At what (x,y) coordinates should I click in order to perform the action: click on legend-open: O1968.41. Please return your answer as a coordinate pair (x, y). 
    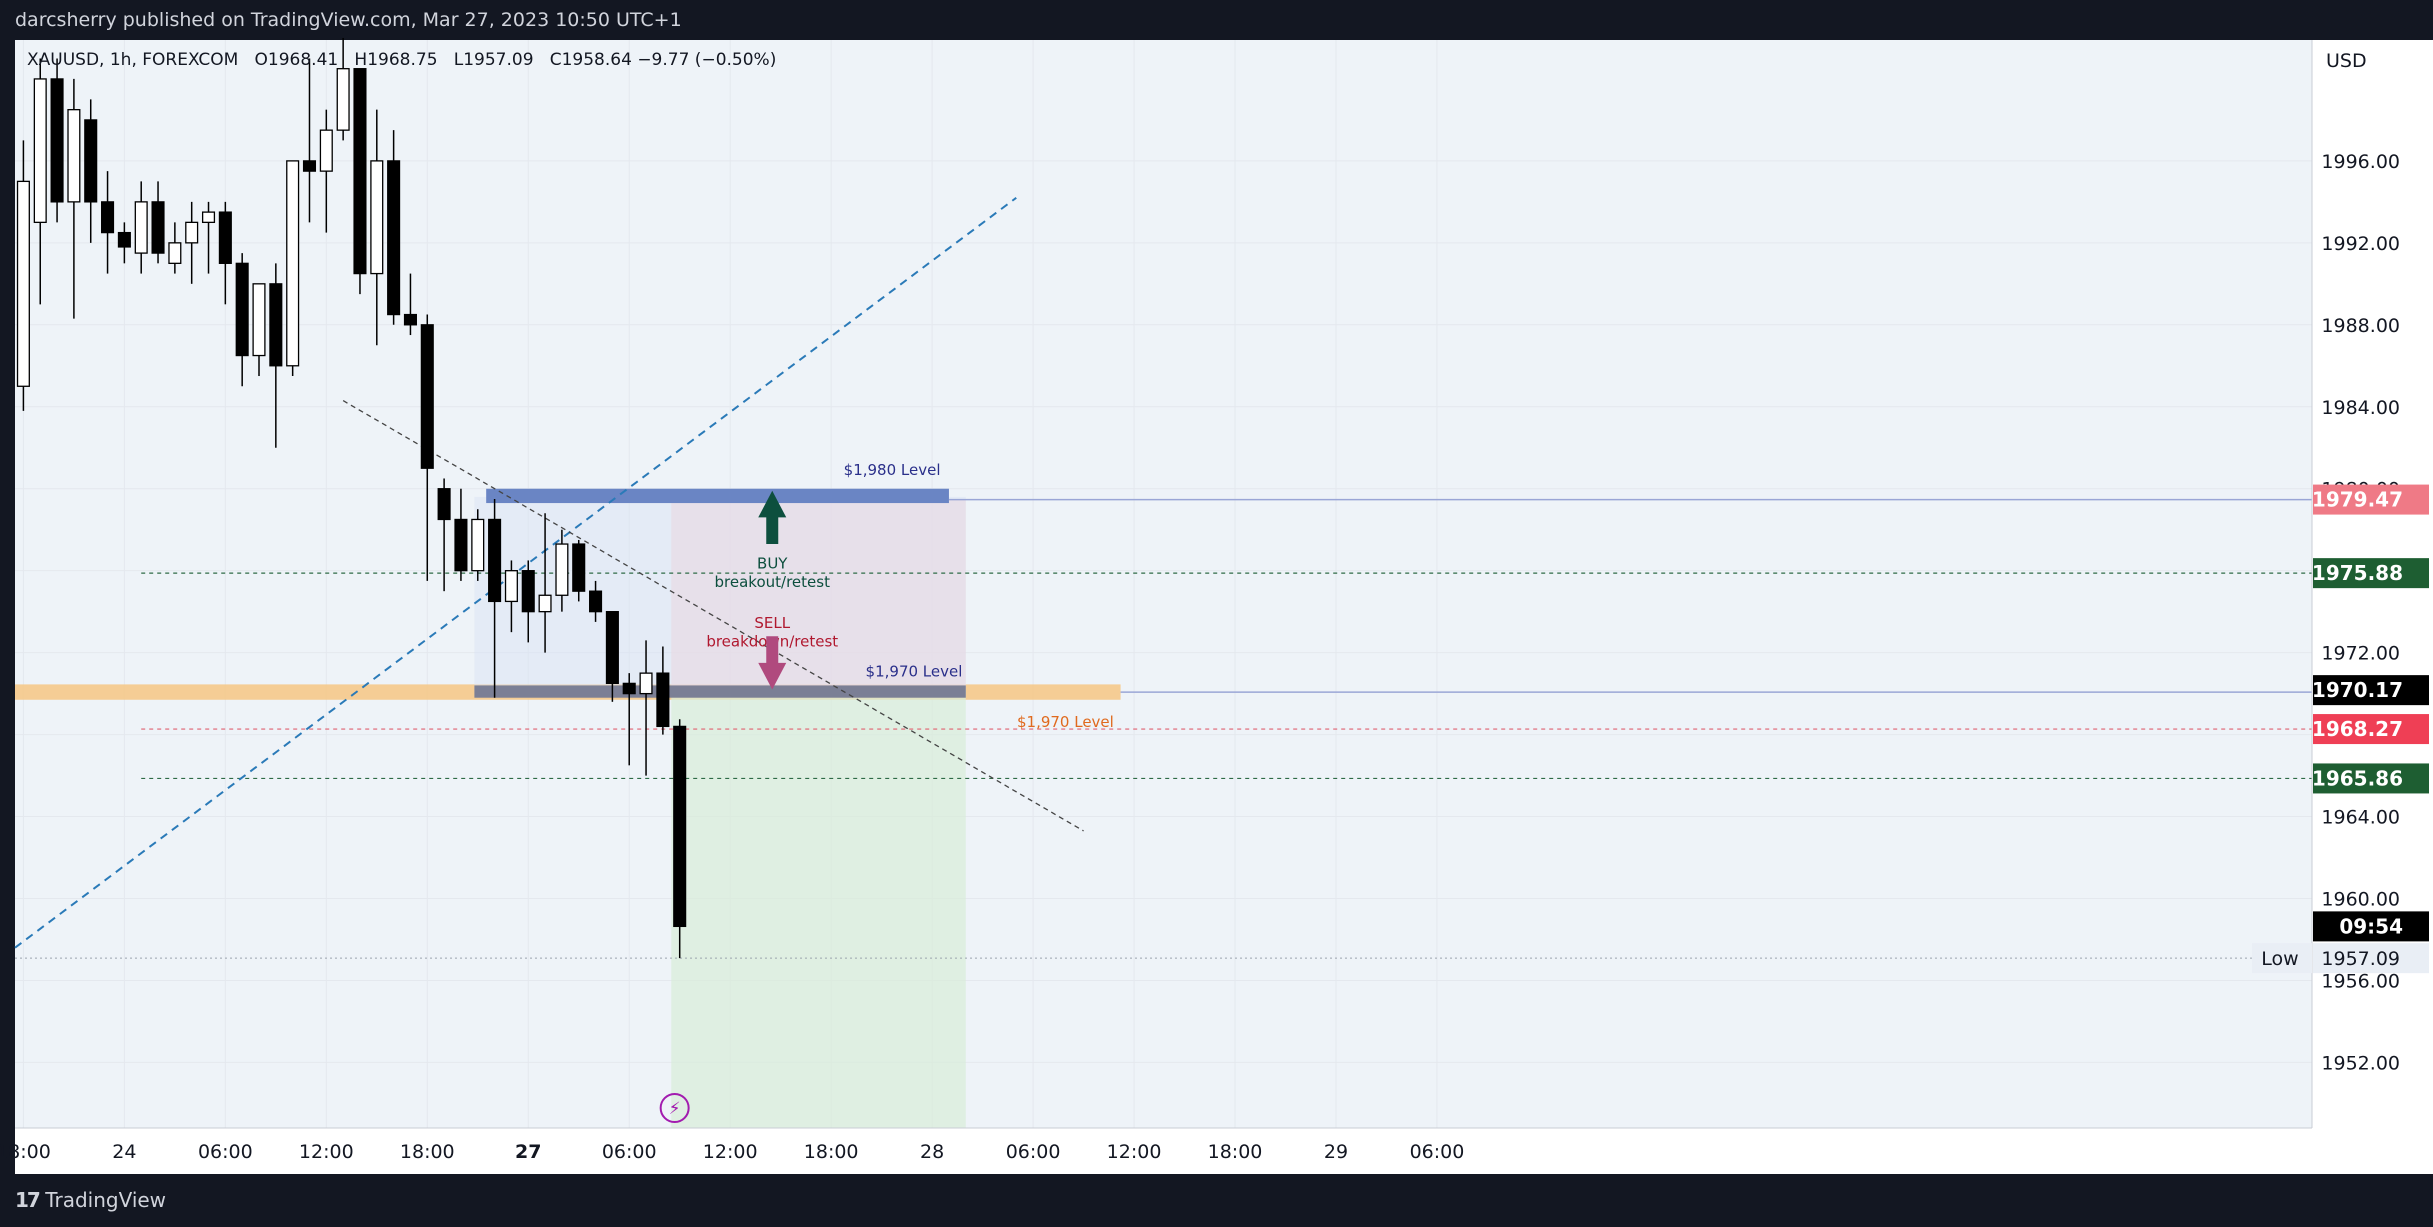
    Looking at the image, I should click on (296, 60).